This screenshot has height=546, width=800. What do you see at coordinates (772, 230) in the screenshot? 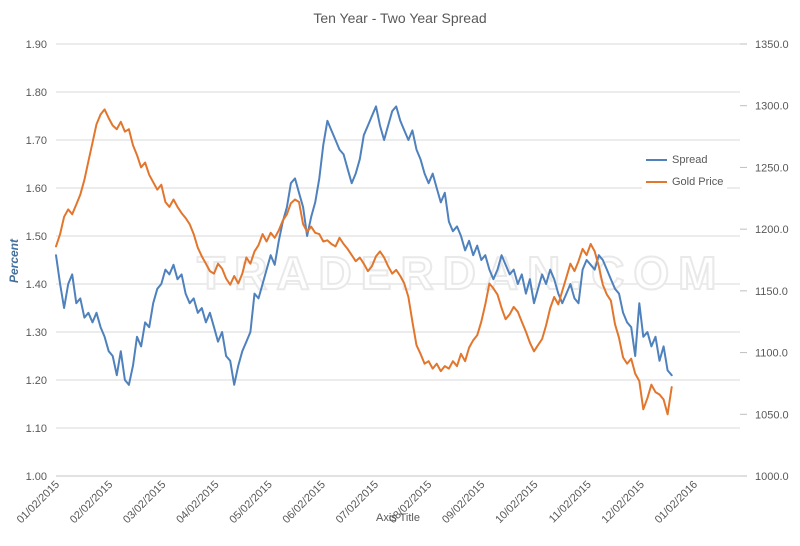
I see `y-right-tick-label: 1200.0` at bounding box center [772, 230].